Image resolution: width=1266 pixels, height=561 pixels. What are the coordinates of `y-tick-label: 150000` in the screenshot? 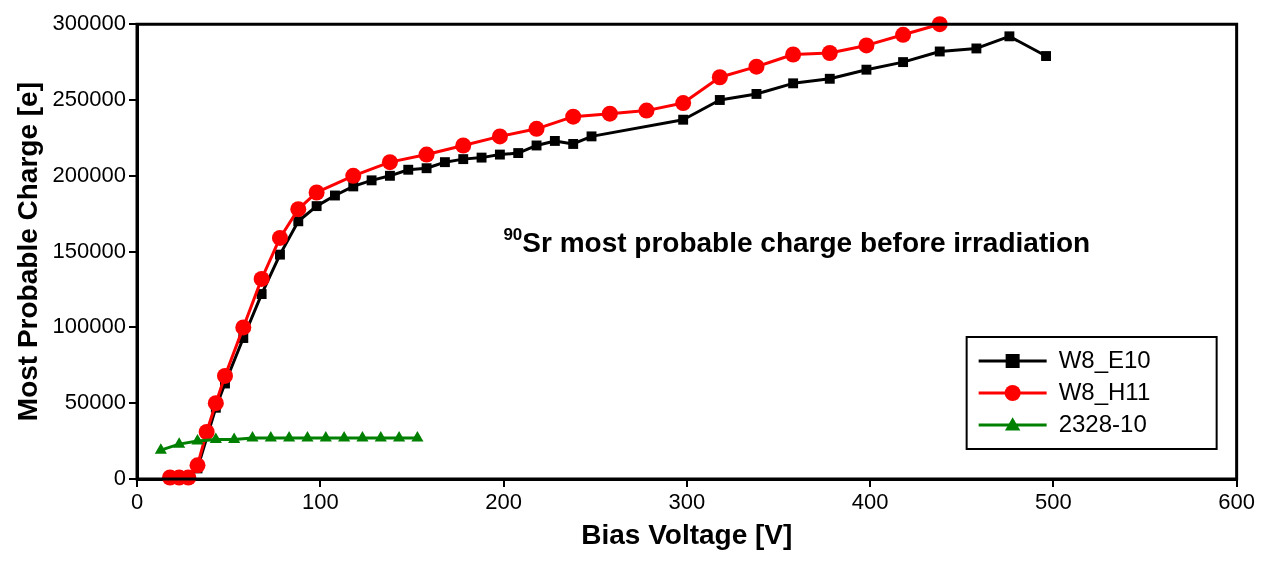 It's located at (89, 250).